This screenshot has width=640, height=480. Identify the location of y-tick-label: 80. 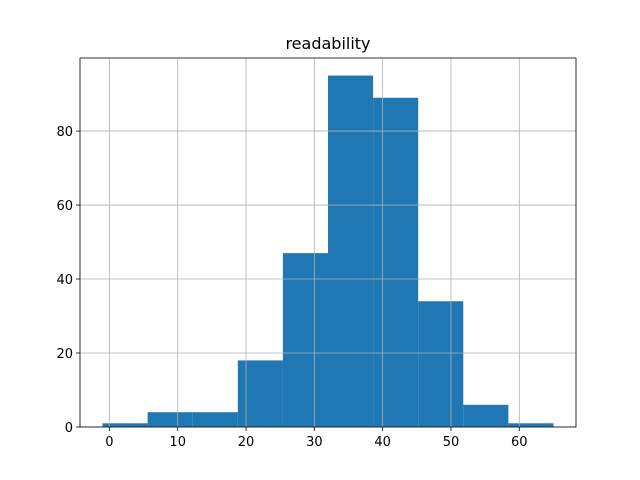
(64, 132).